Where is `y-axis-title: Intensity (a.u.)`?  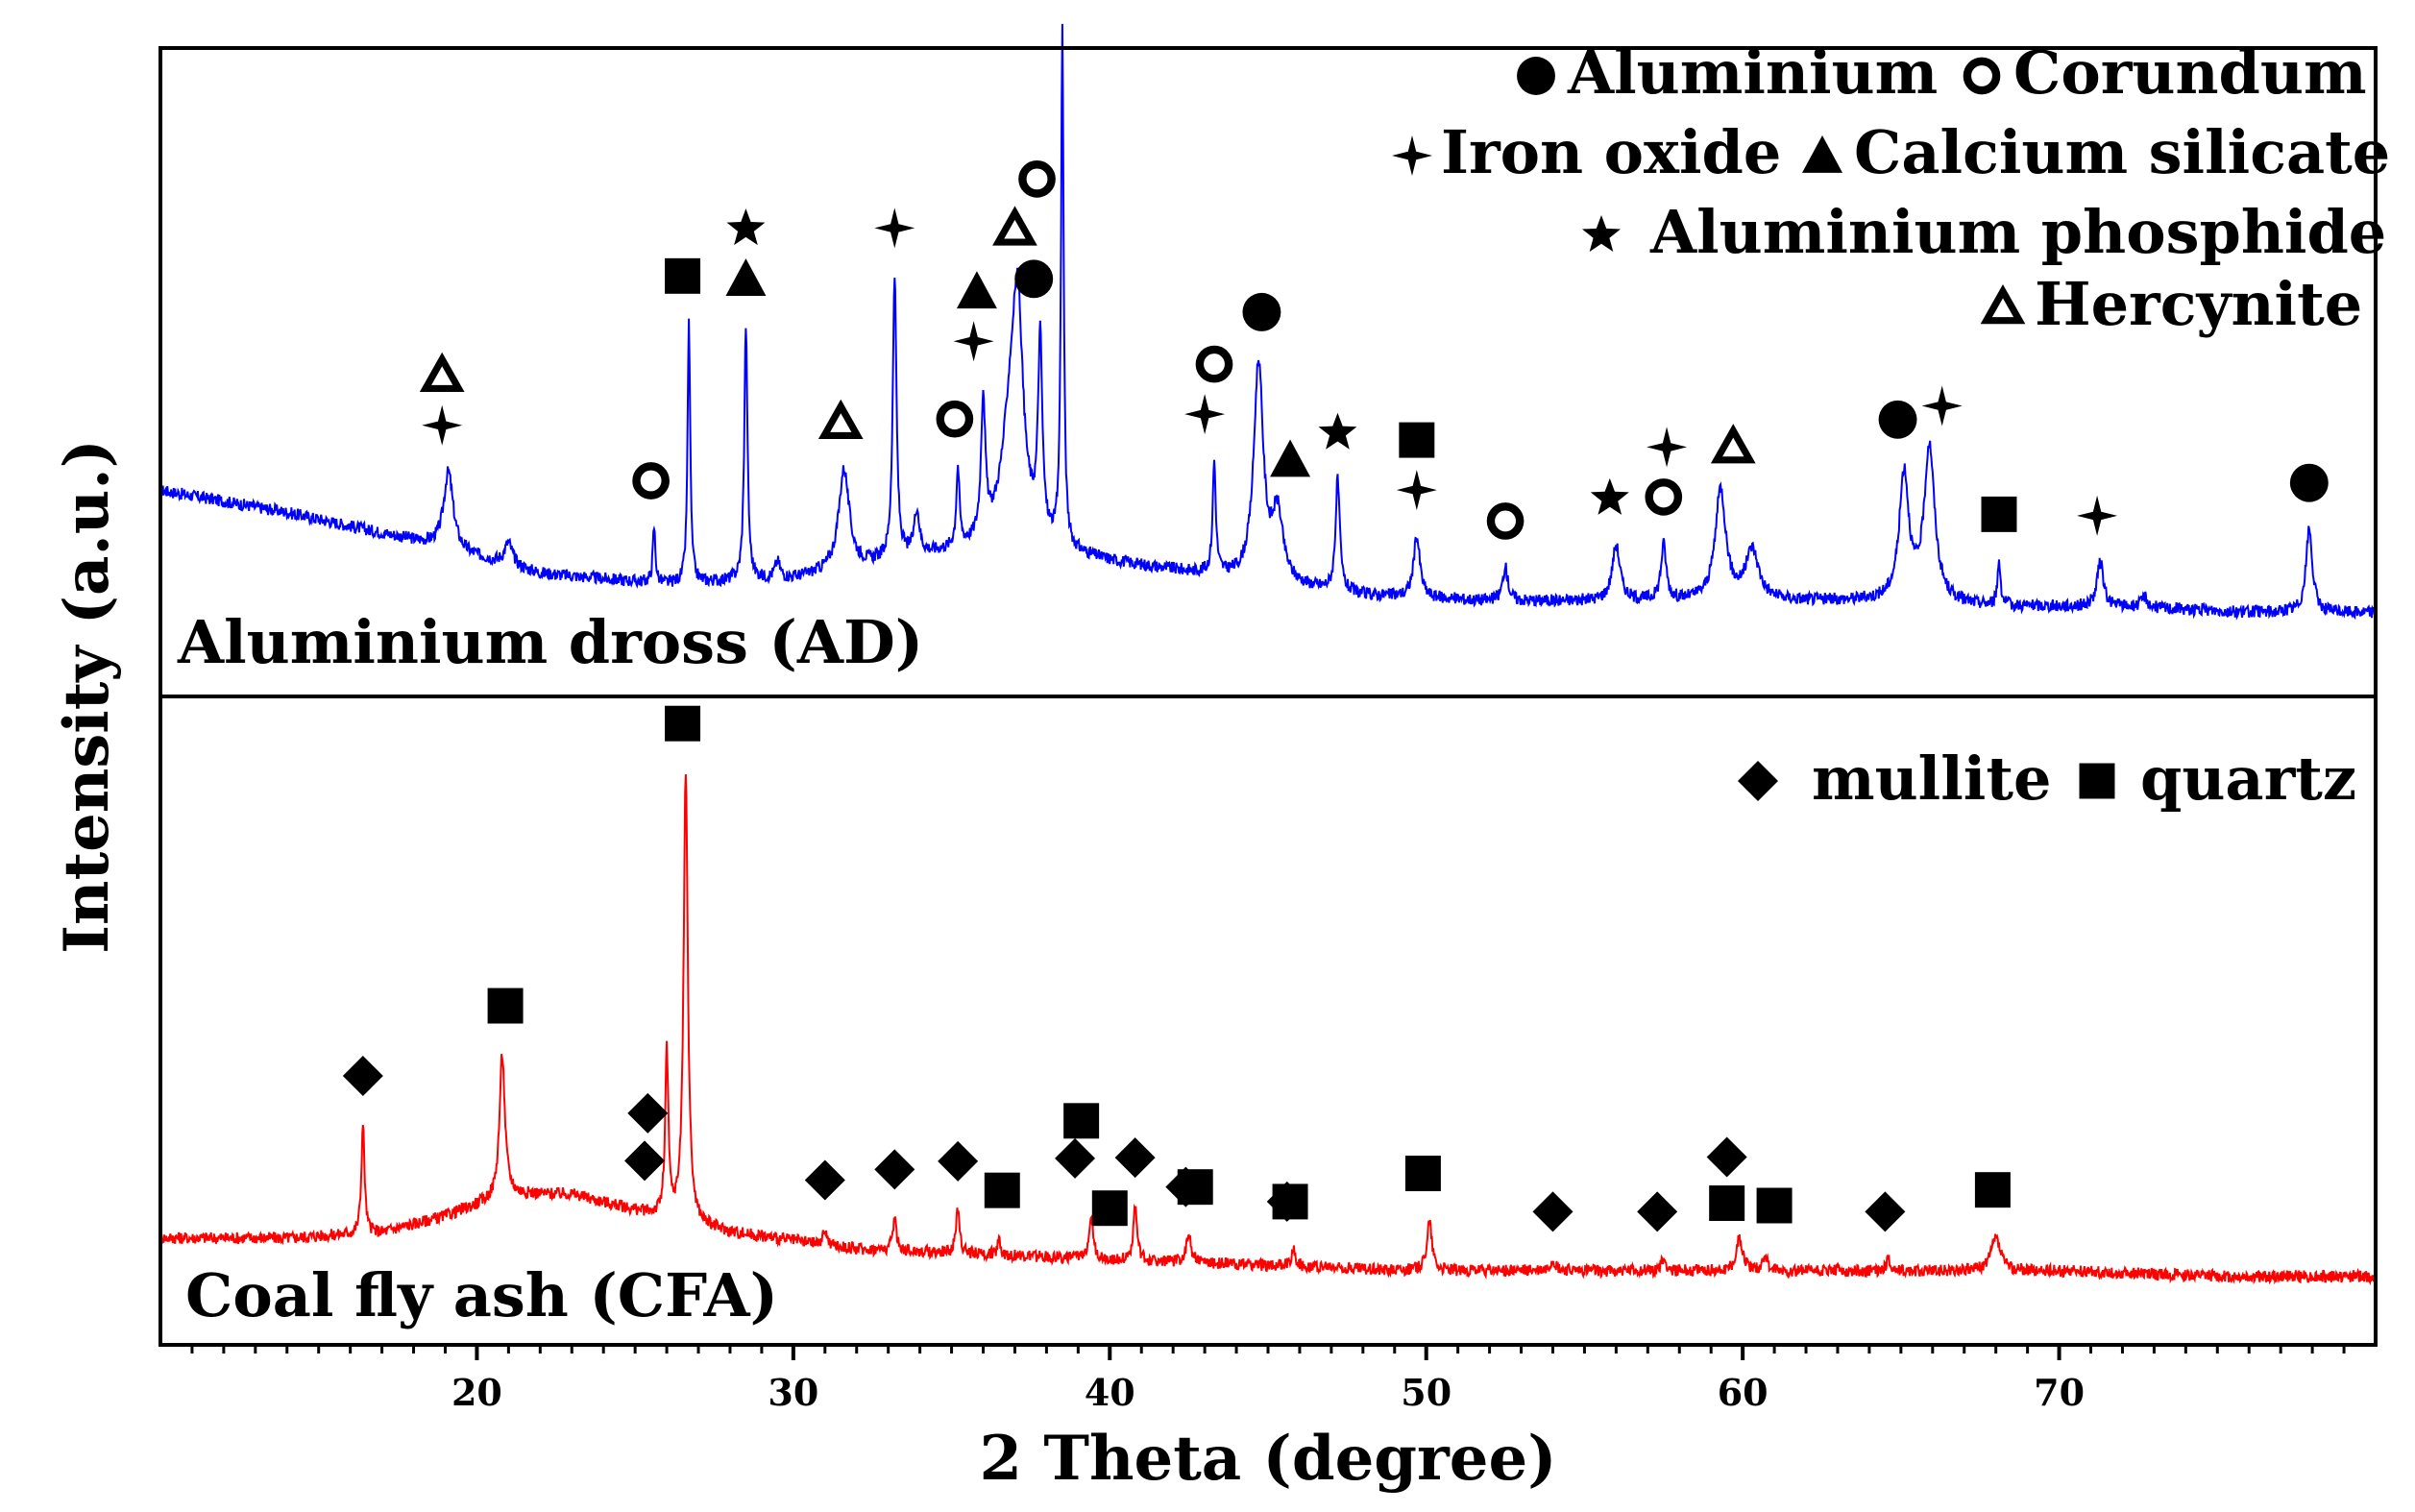
y-axis-title: Intensity (a.u.) is located at coordinates (87, 696).